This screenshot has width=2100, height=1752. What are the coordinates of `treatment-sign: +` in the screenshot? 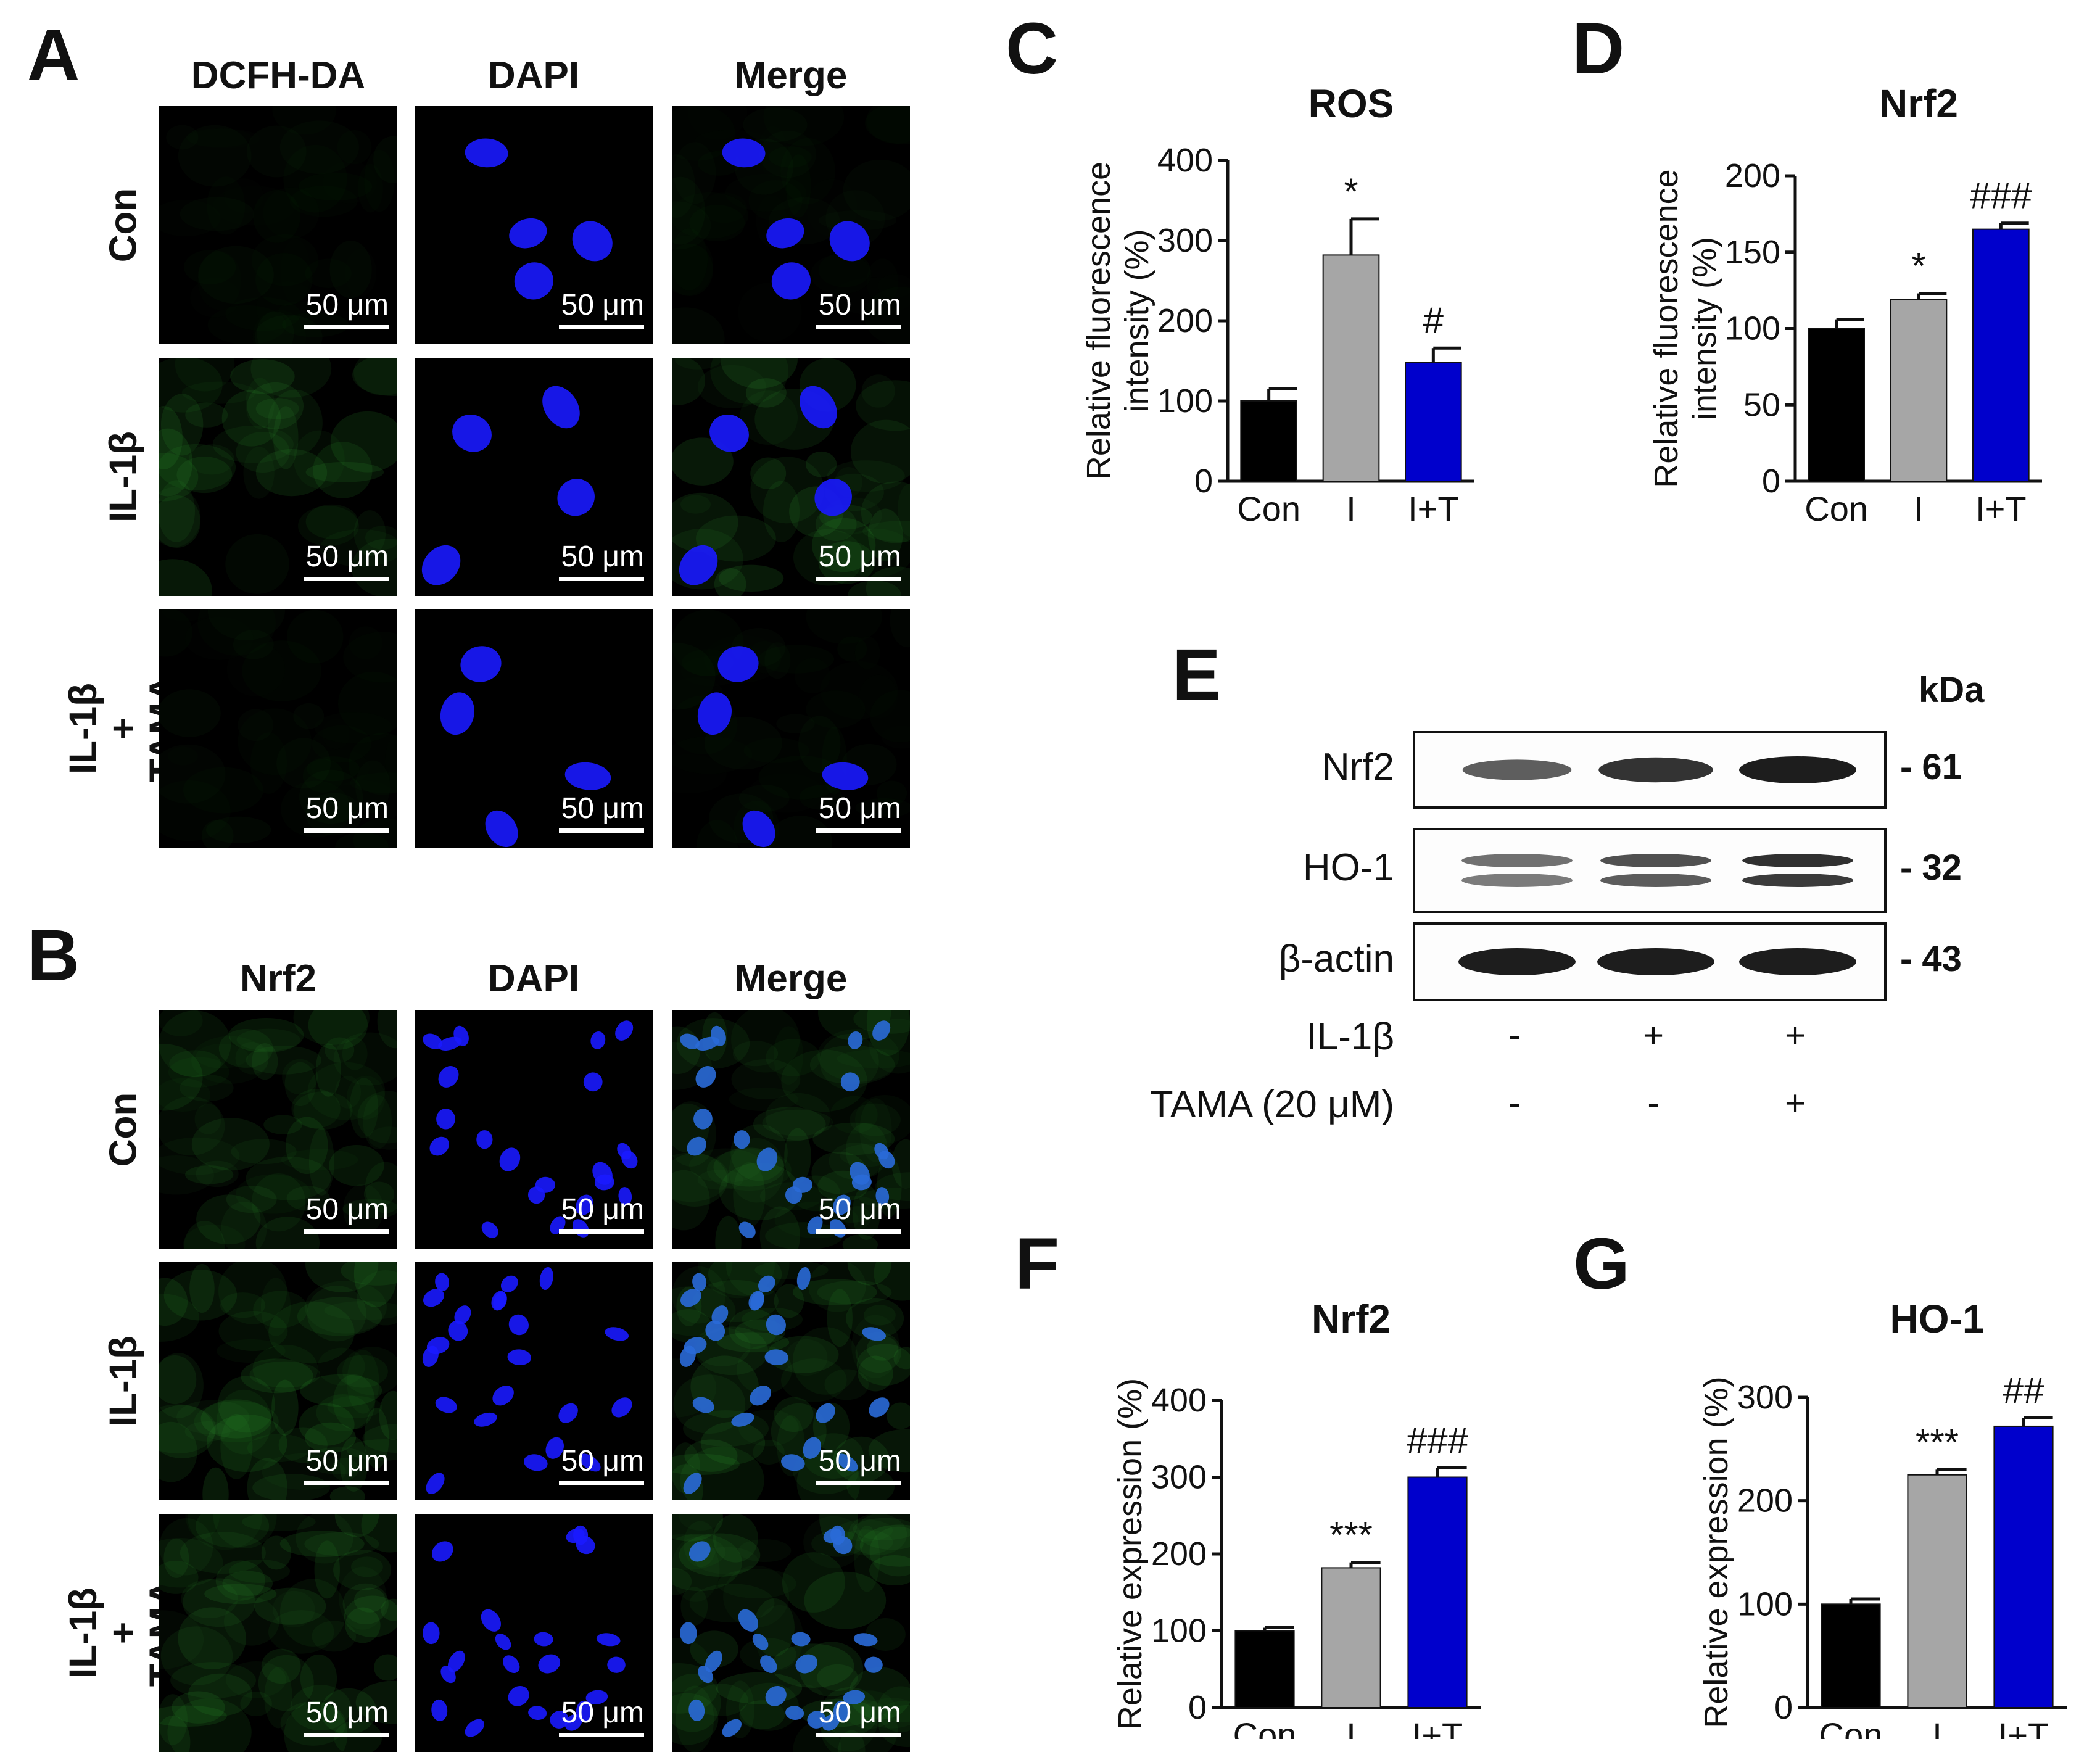 It's located at (1796, 1035).